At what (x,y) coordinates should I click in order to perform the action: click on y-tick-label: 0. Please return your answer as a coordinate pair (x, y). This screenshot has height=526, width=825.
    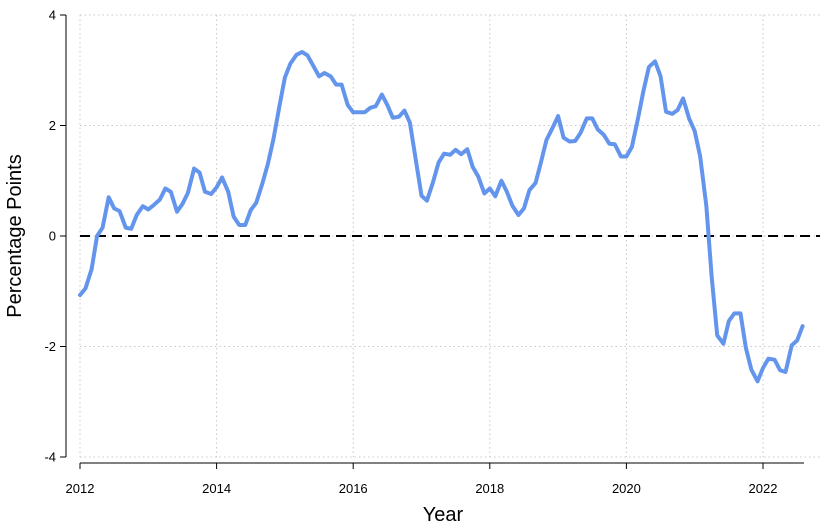
    Looking at the image, I should click on (52, 236).